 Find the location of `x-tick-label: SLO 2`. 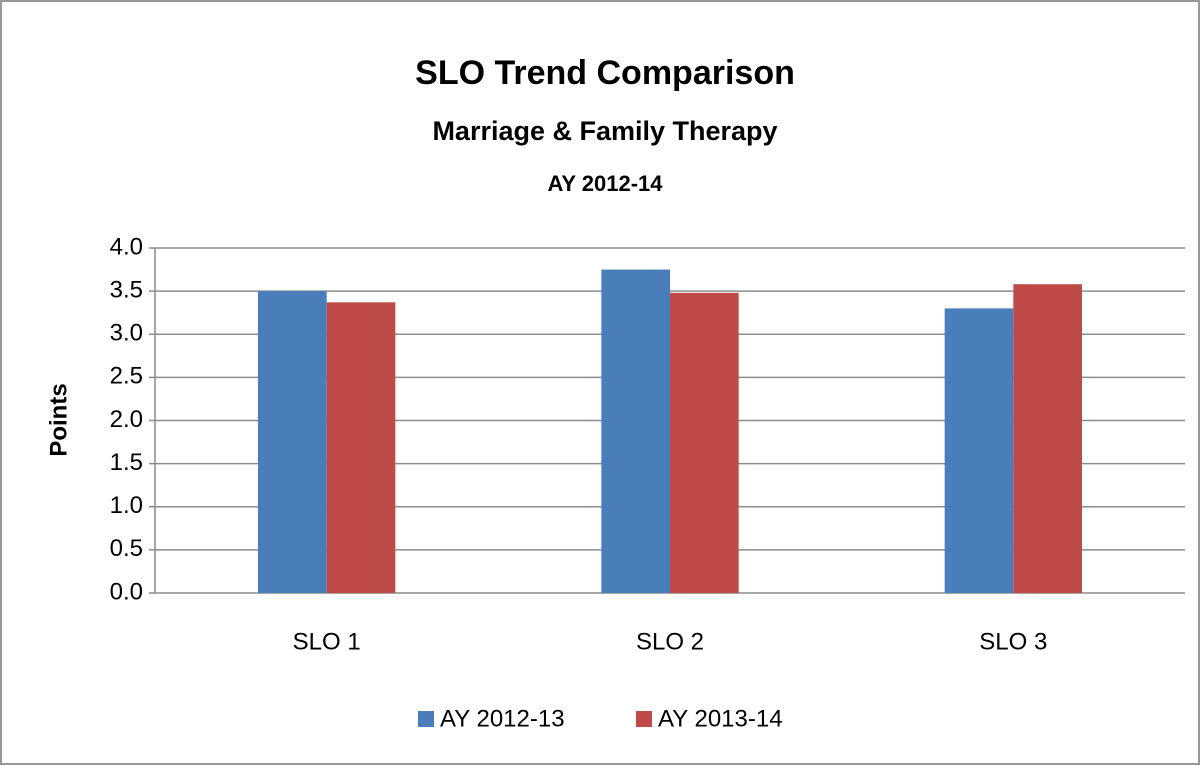

x-tick-label: SLO 2 is located at coordinates (670, 641).